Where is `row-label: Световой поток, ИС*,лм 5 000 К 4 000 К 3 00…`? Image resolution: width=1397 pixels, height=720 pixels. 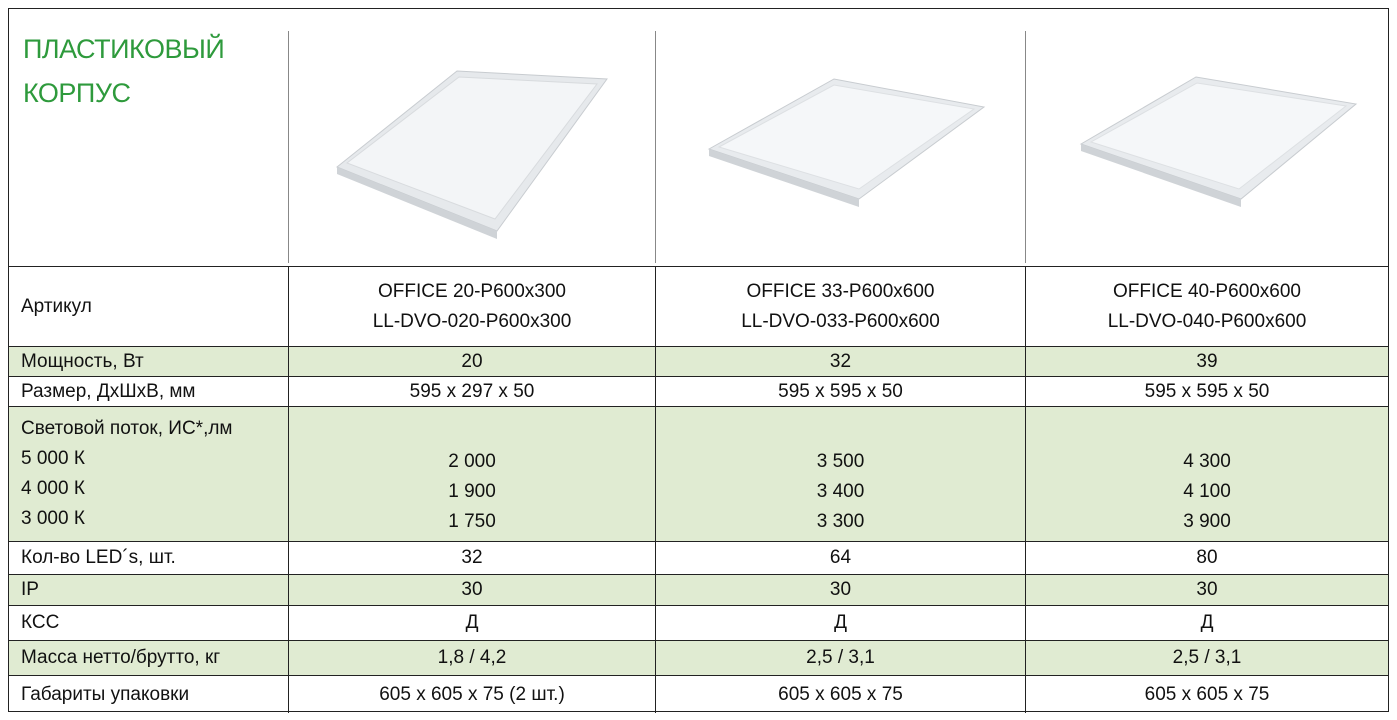
row-label: Световой поток, ИС*,лм 5 000 К 4 000 К 3 00… is located at coordinates (148, 474).